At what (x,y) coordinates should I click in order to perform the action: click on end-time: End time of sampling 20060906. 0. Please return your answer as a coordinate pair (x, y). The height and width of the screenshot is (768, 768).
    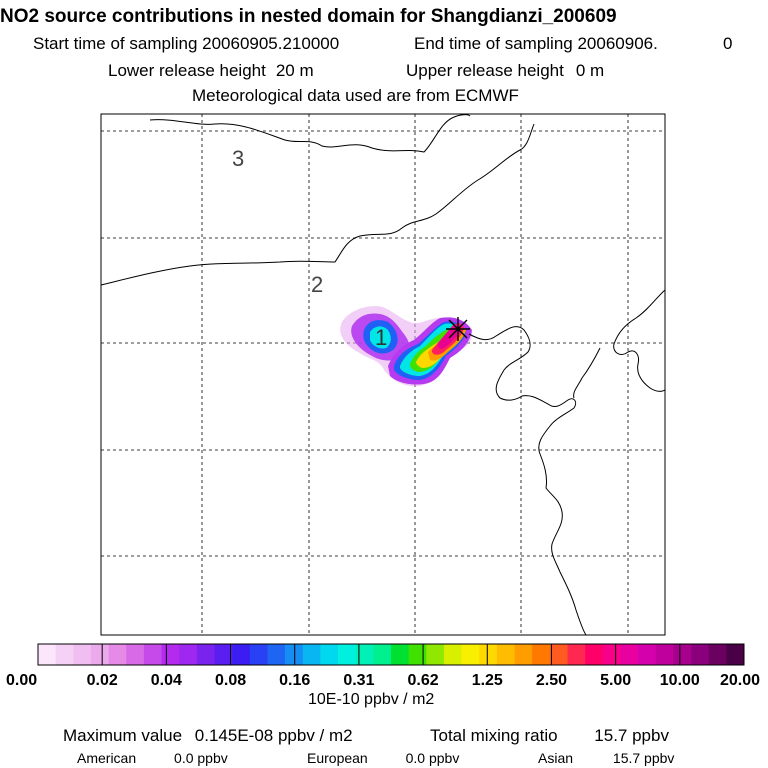
    Looking at the image, I should click on (573, 44).